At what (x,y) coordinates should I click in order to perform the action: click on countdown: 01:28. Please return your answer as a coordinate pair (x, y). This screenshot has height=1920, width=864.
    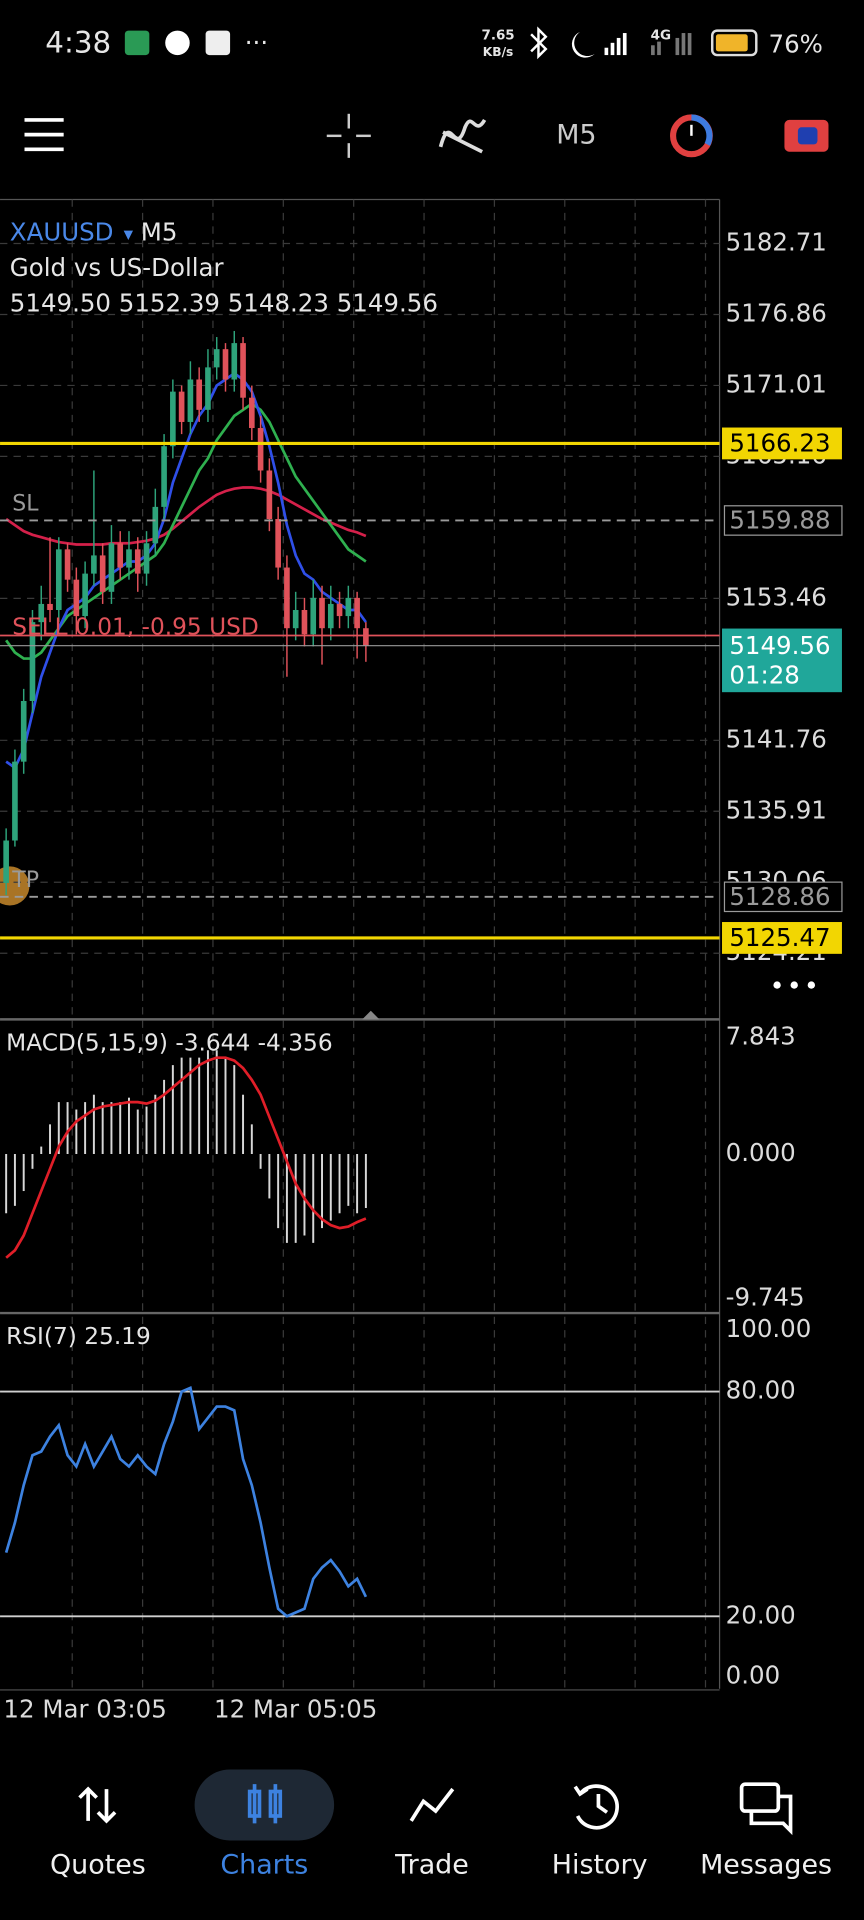
    Looking at the image, I should click on (764, 674).